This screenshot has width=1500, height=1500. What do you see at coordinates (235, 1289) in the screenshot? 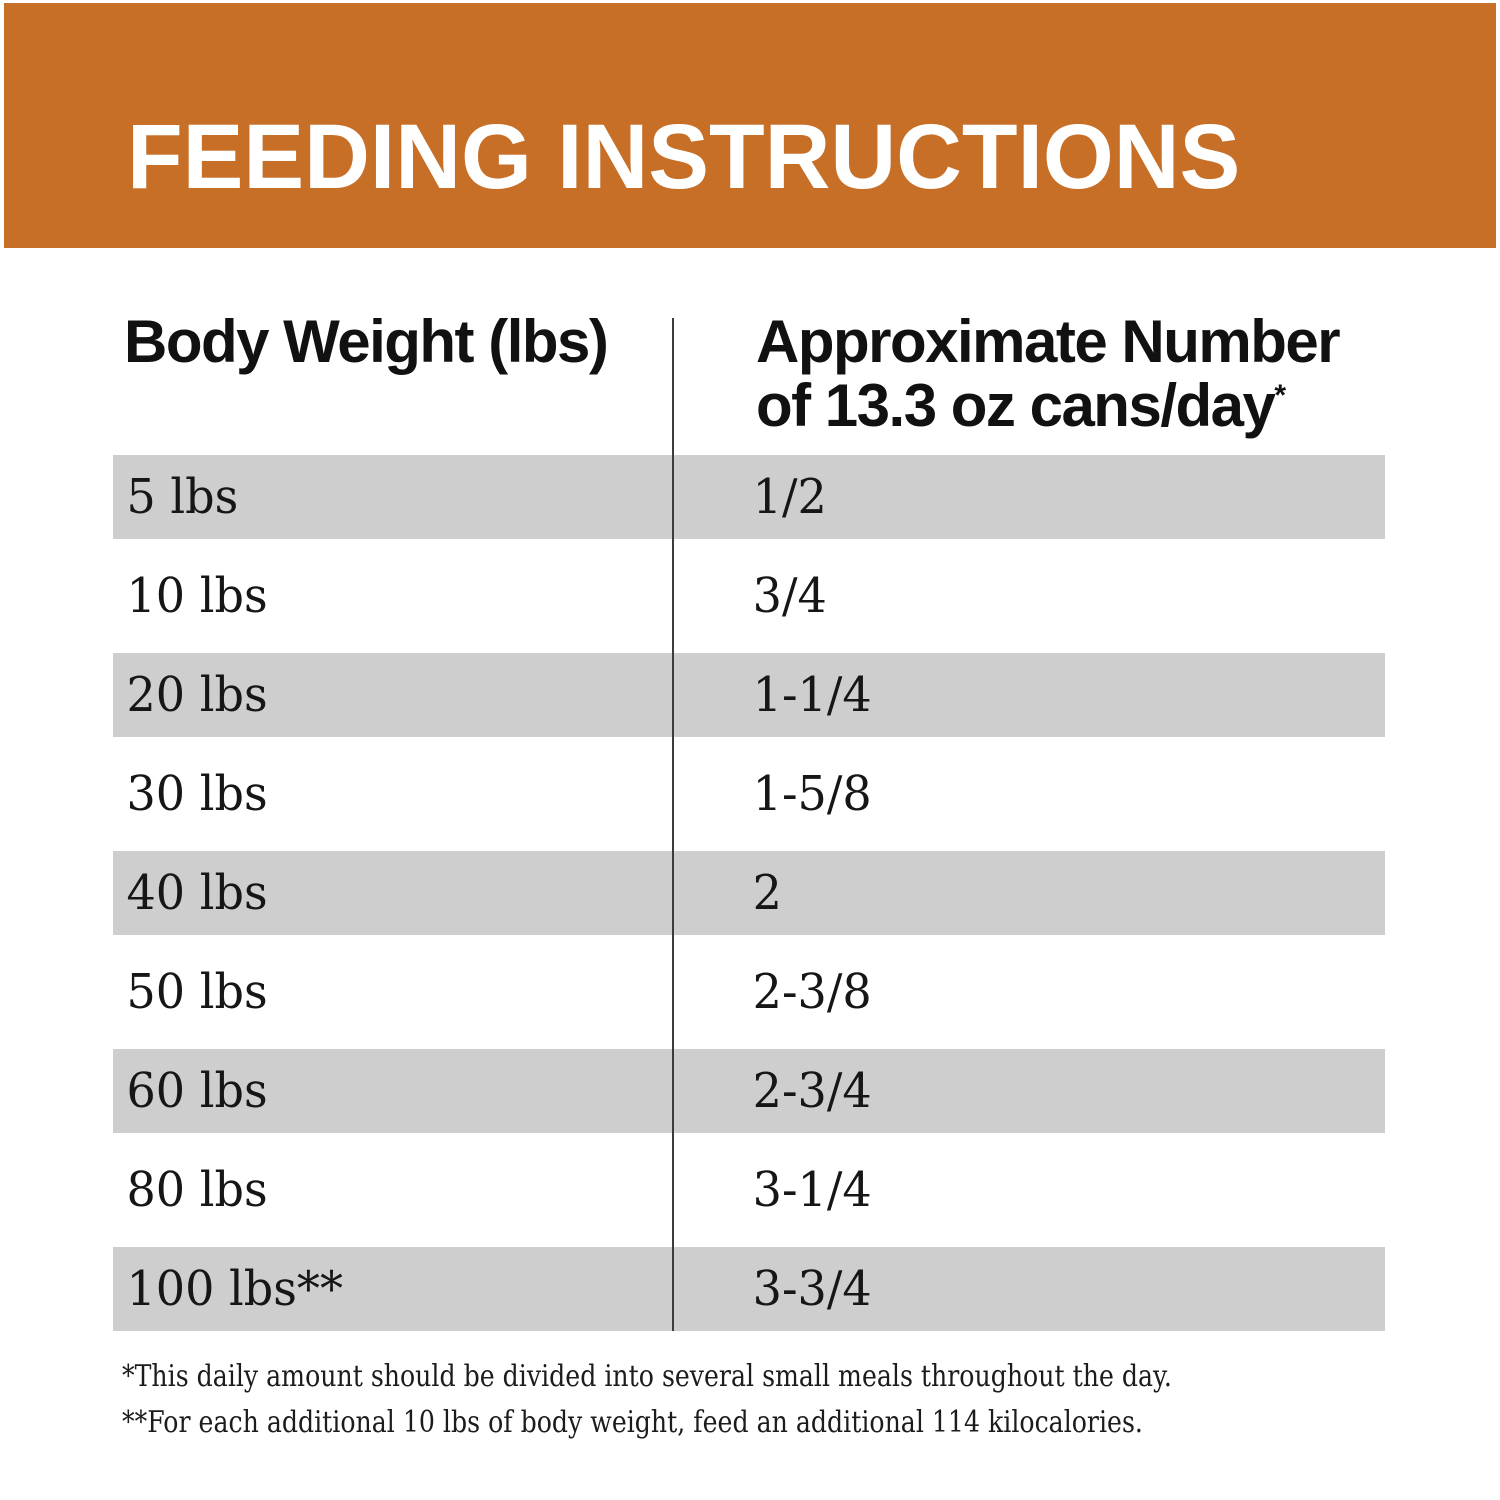
I see `body-weight-cell: 100 lbs**` at bounding box center [235, 1289].